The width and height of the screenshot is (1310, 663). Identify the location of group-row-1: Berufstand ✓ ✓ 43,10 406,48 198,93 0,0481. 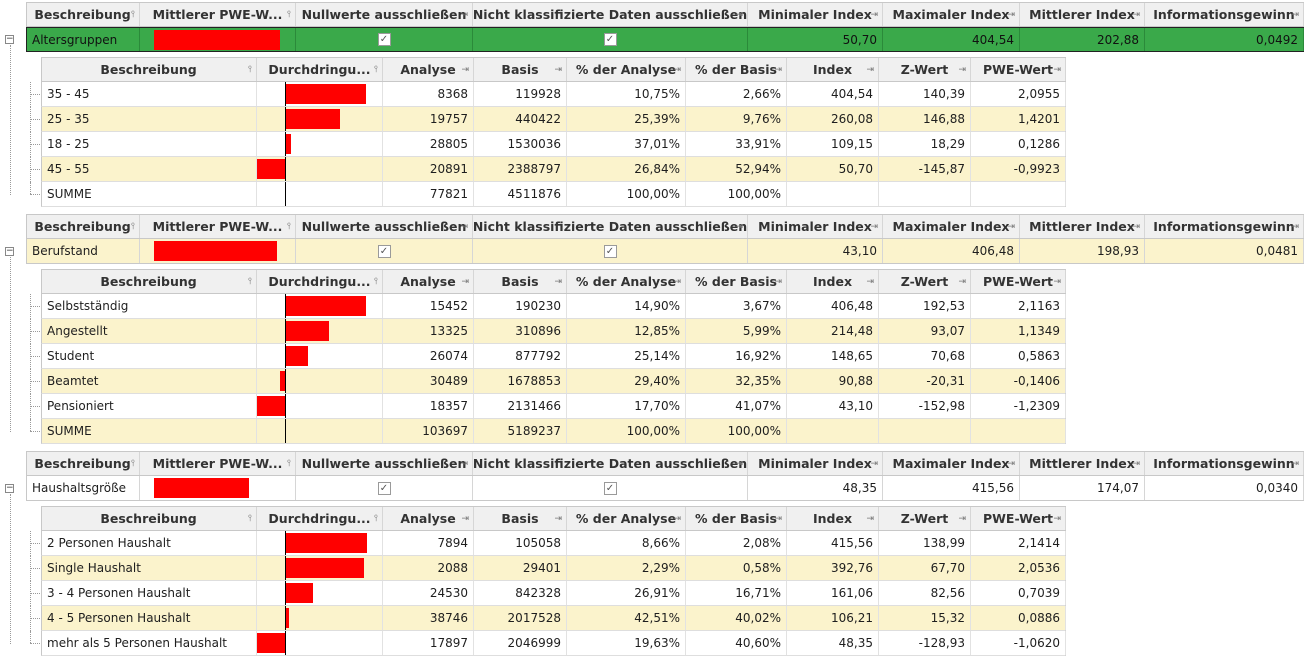
(665, 251).